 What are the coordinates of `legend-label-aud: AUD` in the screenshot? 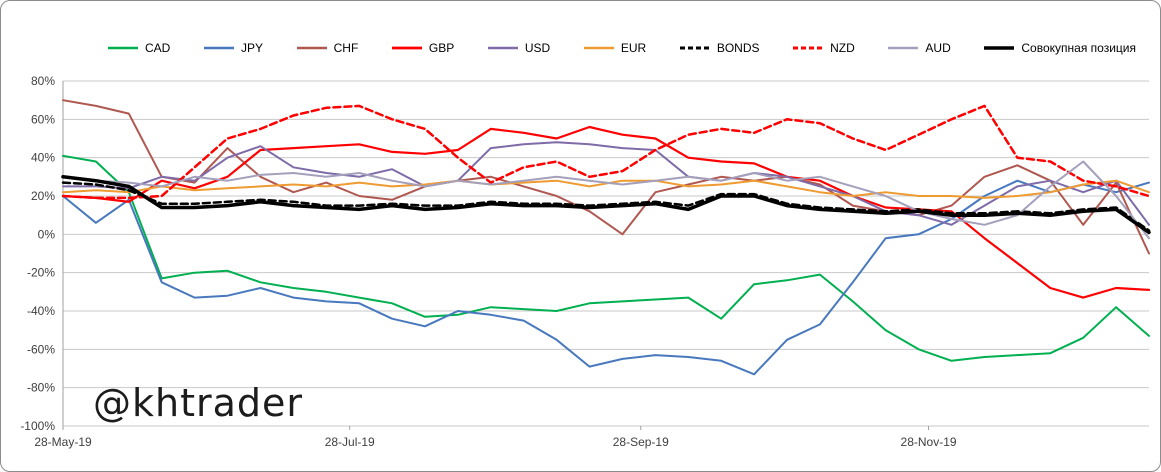 It's located at (938, 48).